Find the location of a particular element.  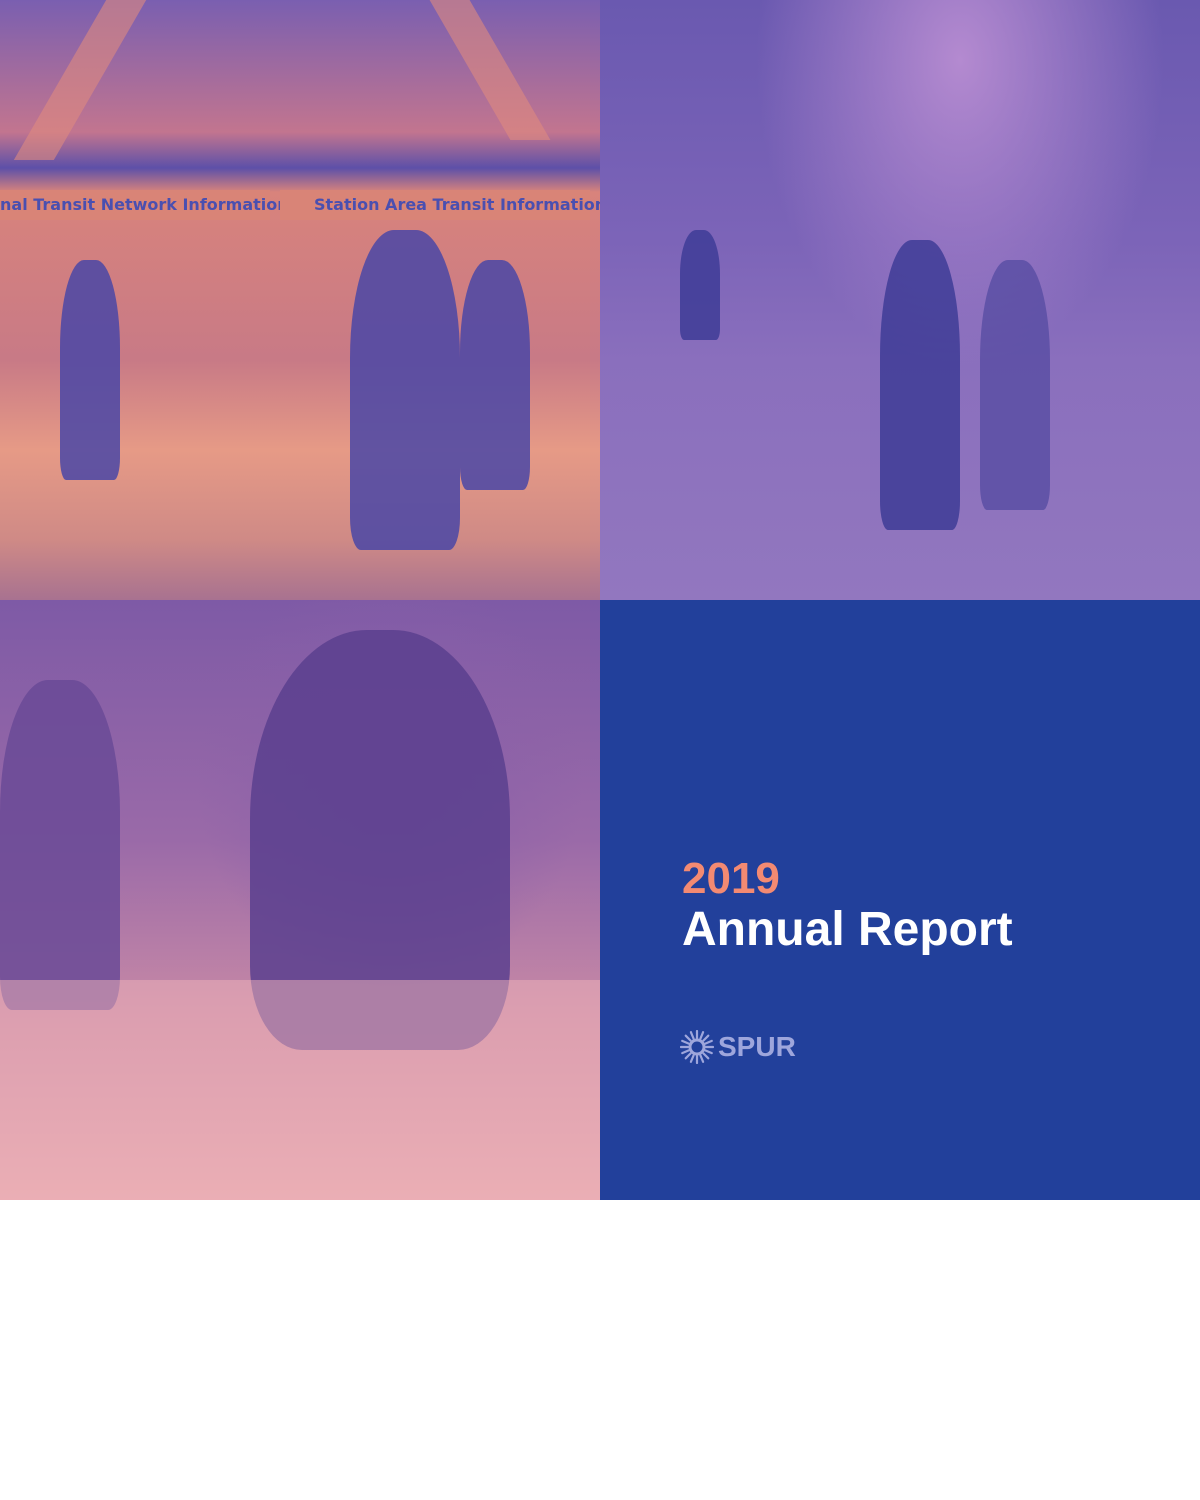

sign-station-area: Station Area Transit Information is located at coordinates (440, 205).